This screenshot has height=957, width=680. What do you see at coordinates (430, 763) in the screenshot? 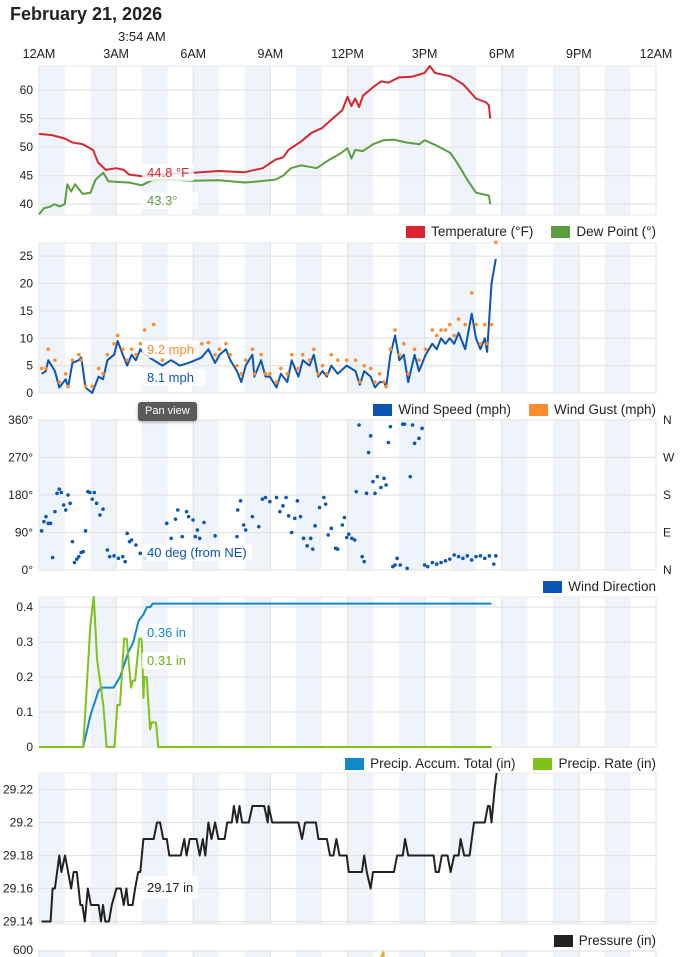
I see `legend-item: Precip. Accum. Total (in)` at bounding box center [430, 763].